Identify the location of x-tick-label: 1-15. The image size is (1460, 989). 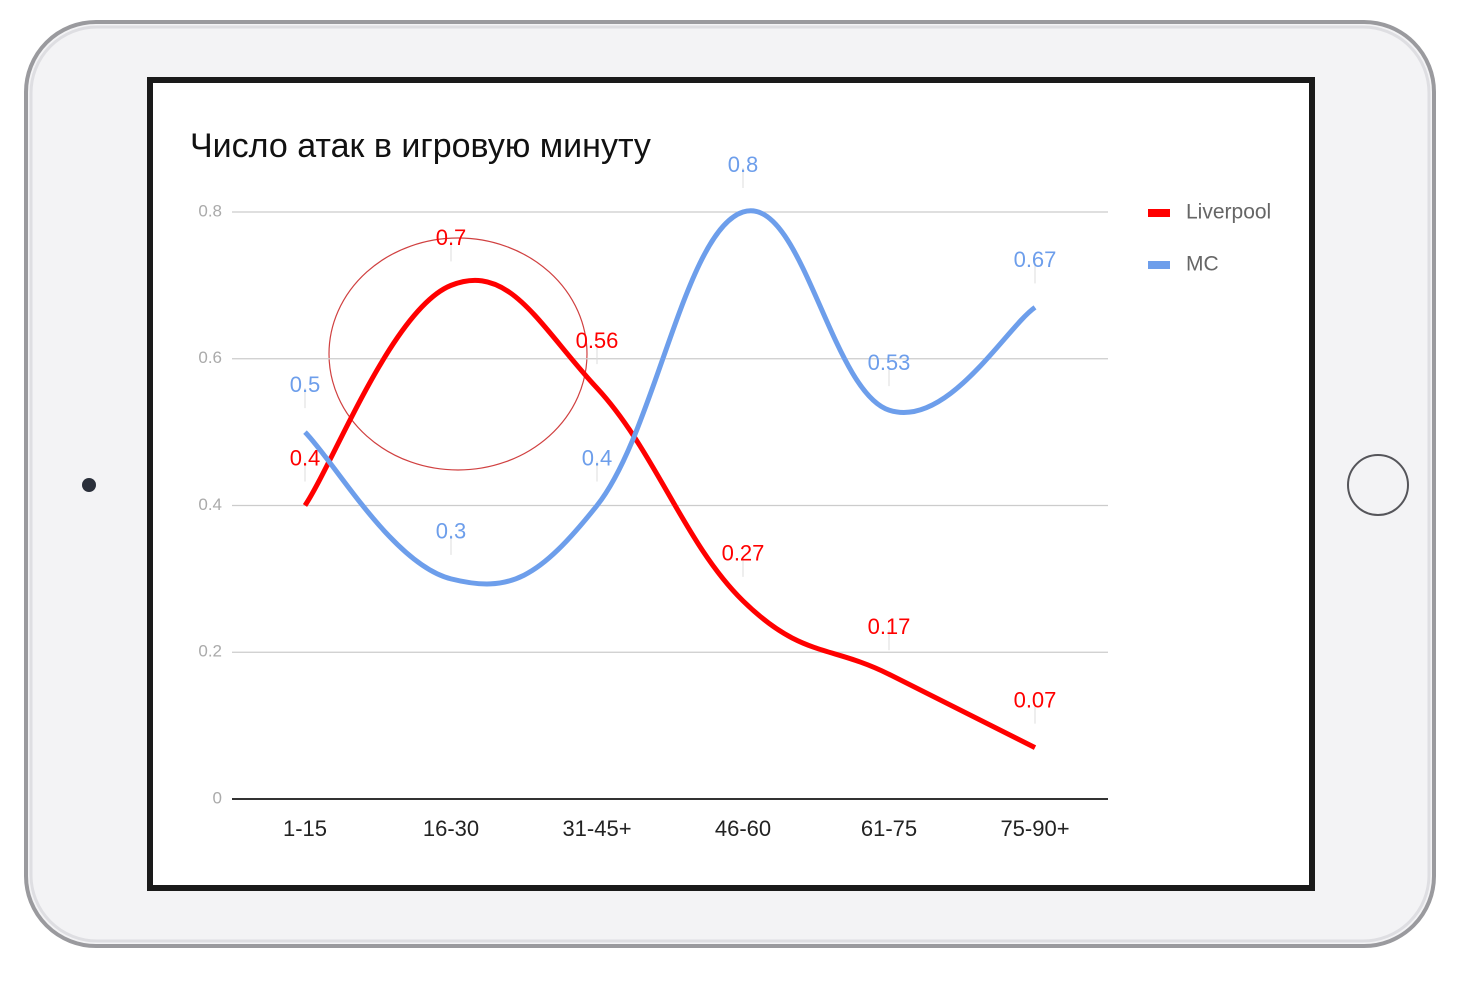
(305, 828).